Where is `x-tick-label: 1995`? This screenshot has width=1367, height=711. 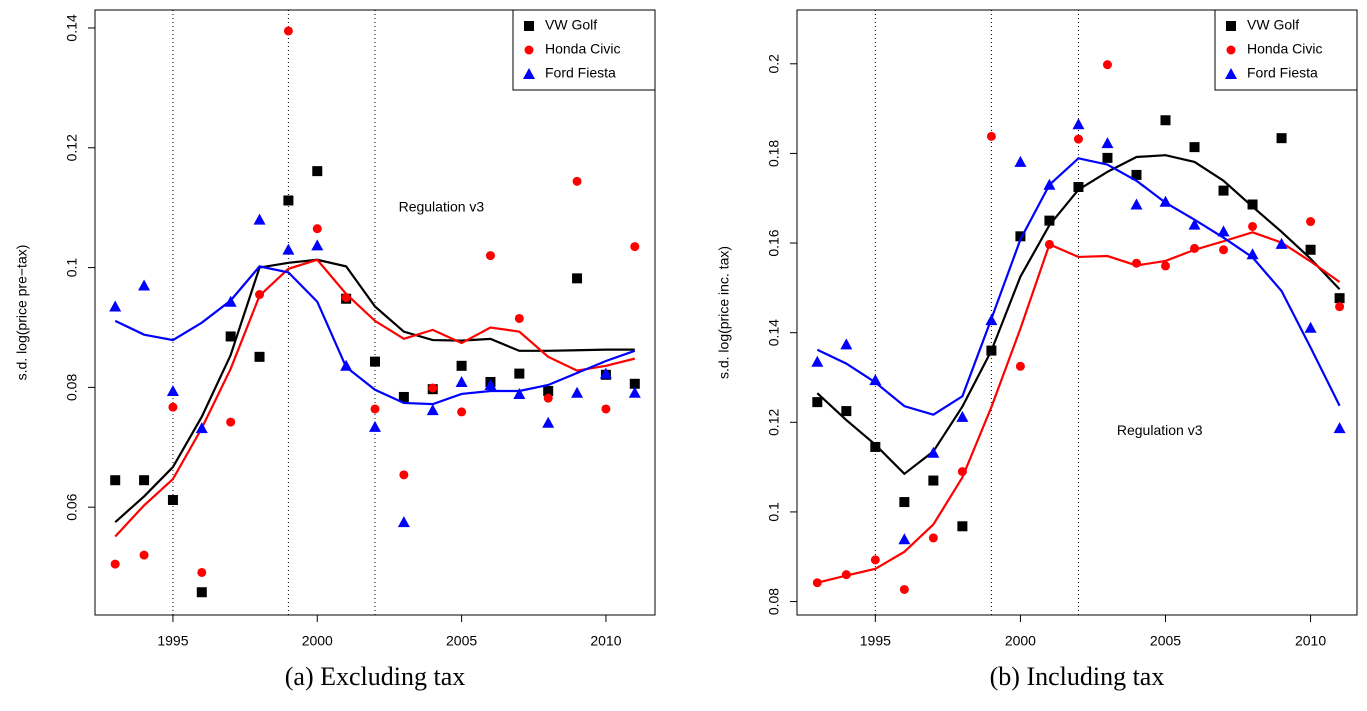 x-tick-label: 1995 is located at coordinates (172, 641).